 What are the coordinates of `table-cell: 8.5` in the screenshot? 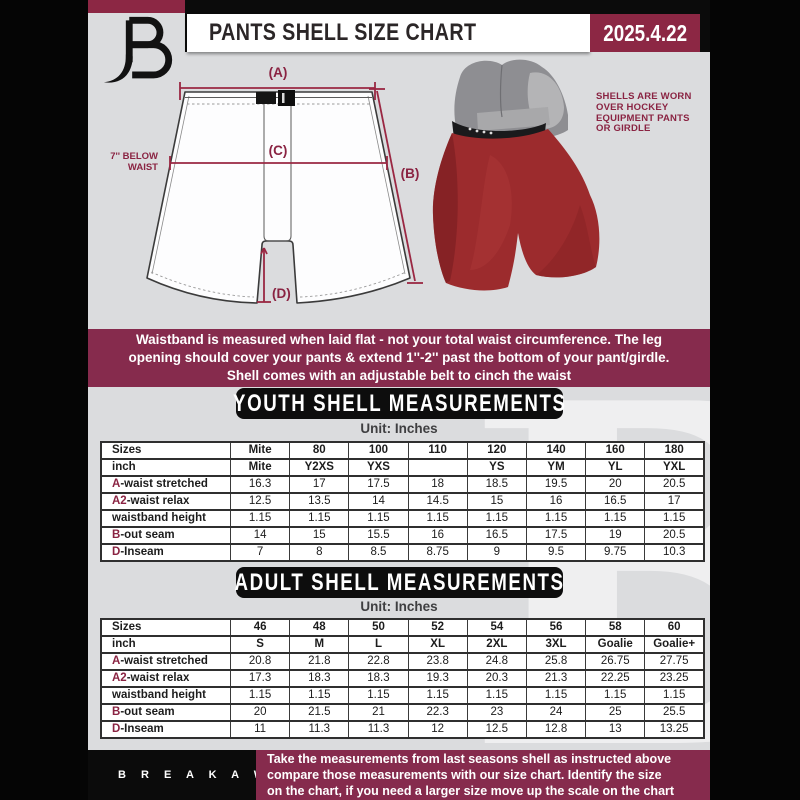 It's located at (378, 552).